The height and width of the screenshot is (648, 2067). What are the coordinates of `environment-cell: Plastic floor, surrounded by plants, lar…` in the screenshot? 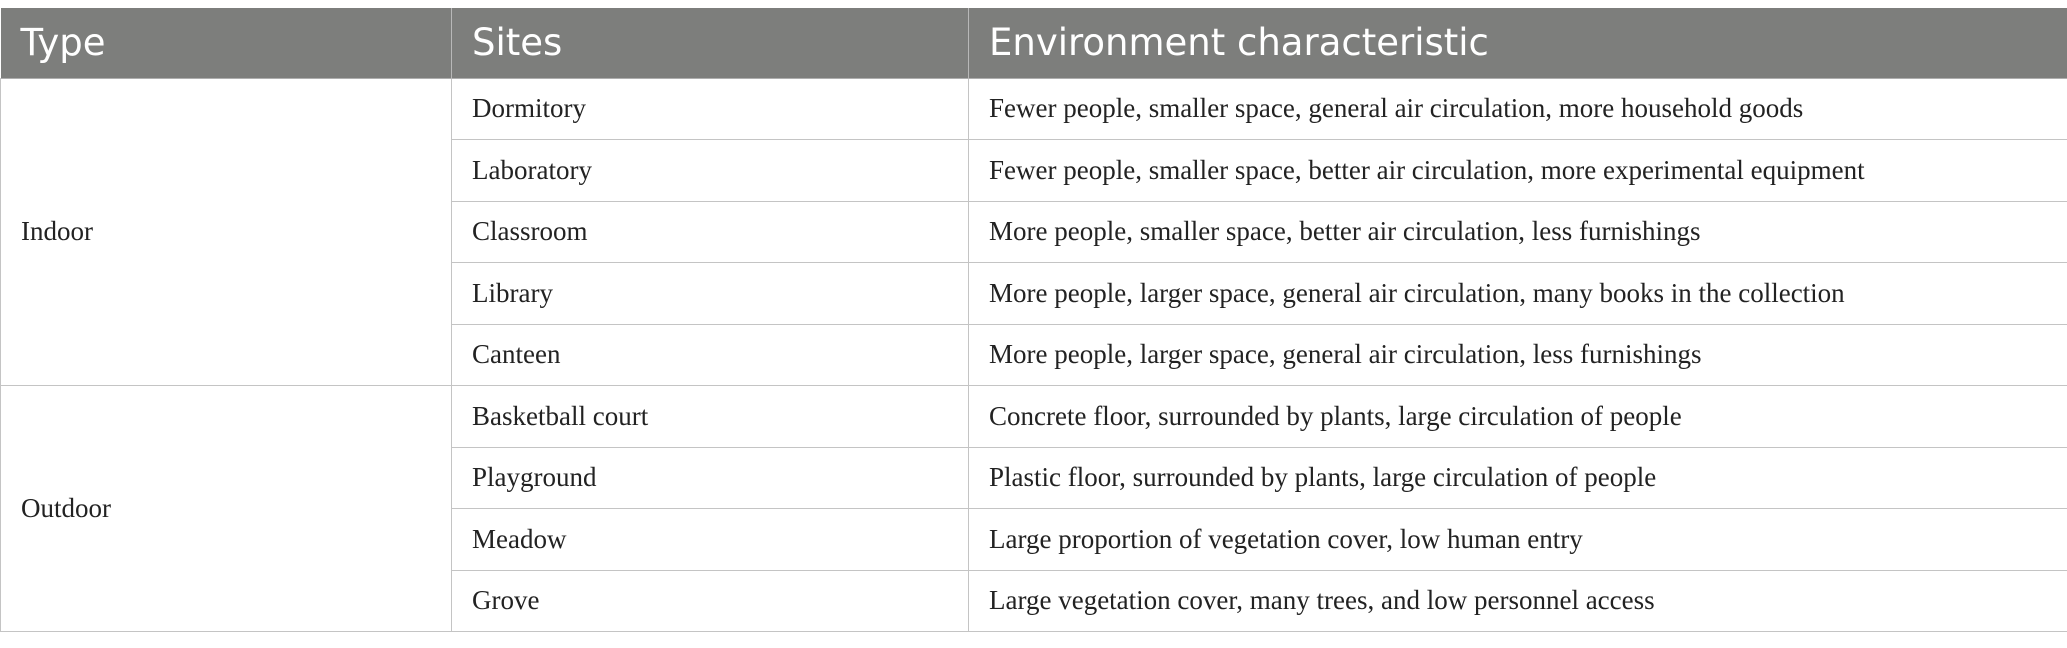 It's located at (1517, 477).